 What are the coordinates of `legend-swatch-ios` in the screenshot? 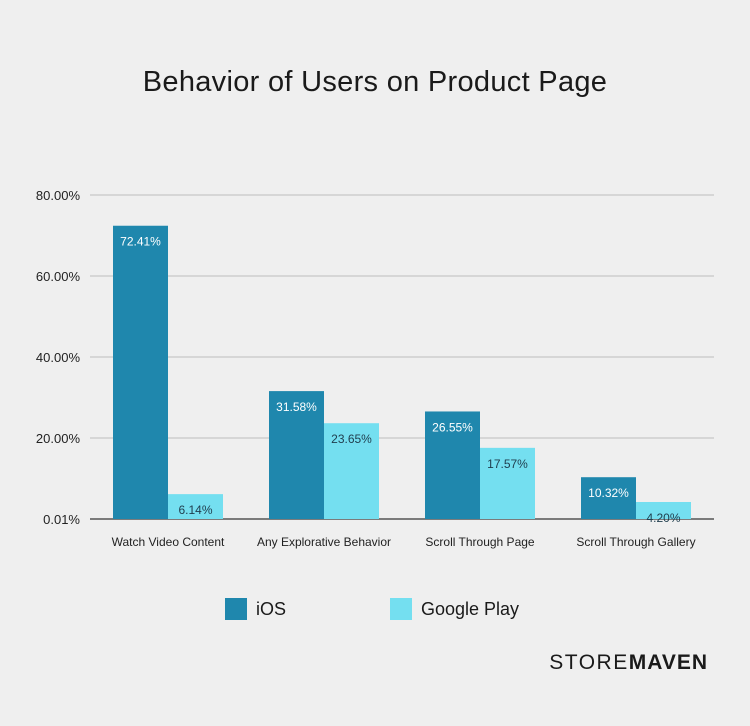 It's located at (236, 609).